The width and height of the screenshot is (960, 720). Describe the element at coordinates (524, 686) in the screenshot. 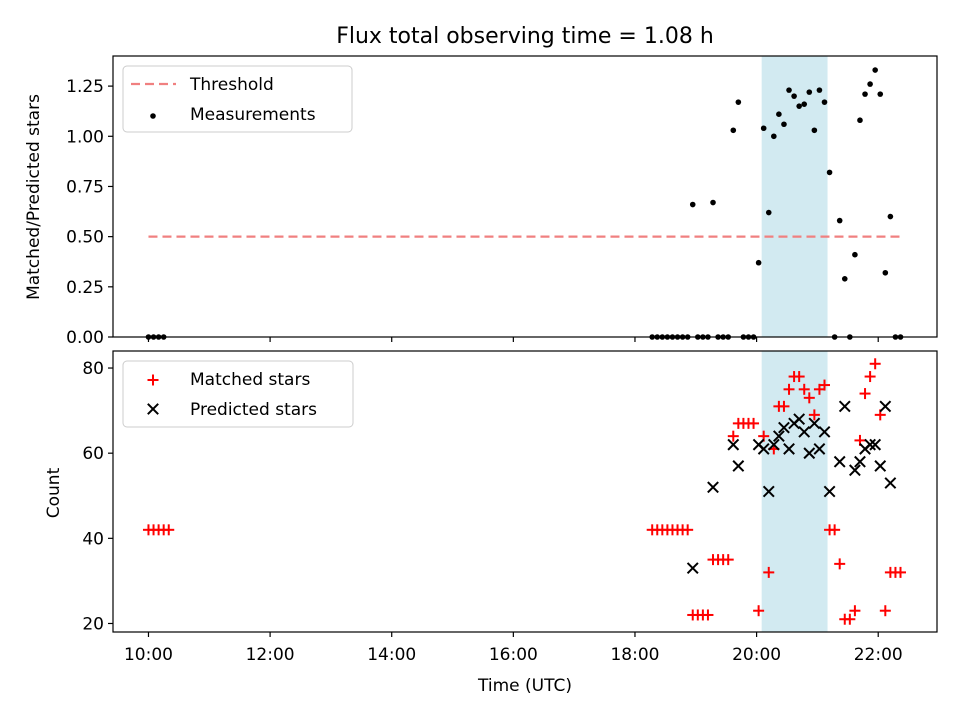

I see `x-axis-label: Time (UTC)` at that location.